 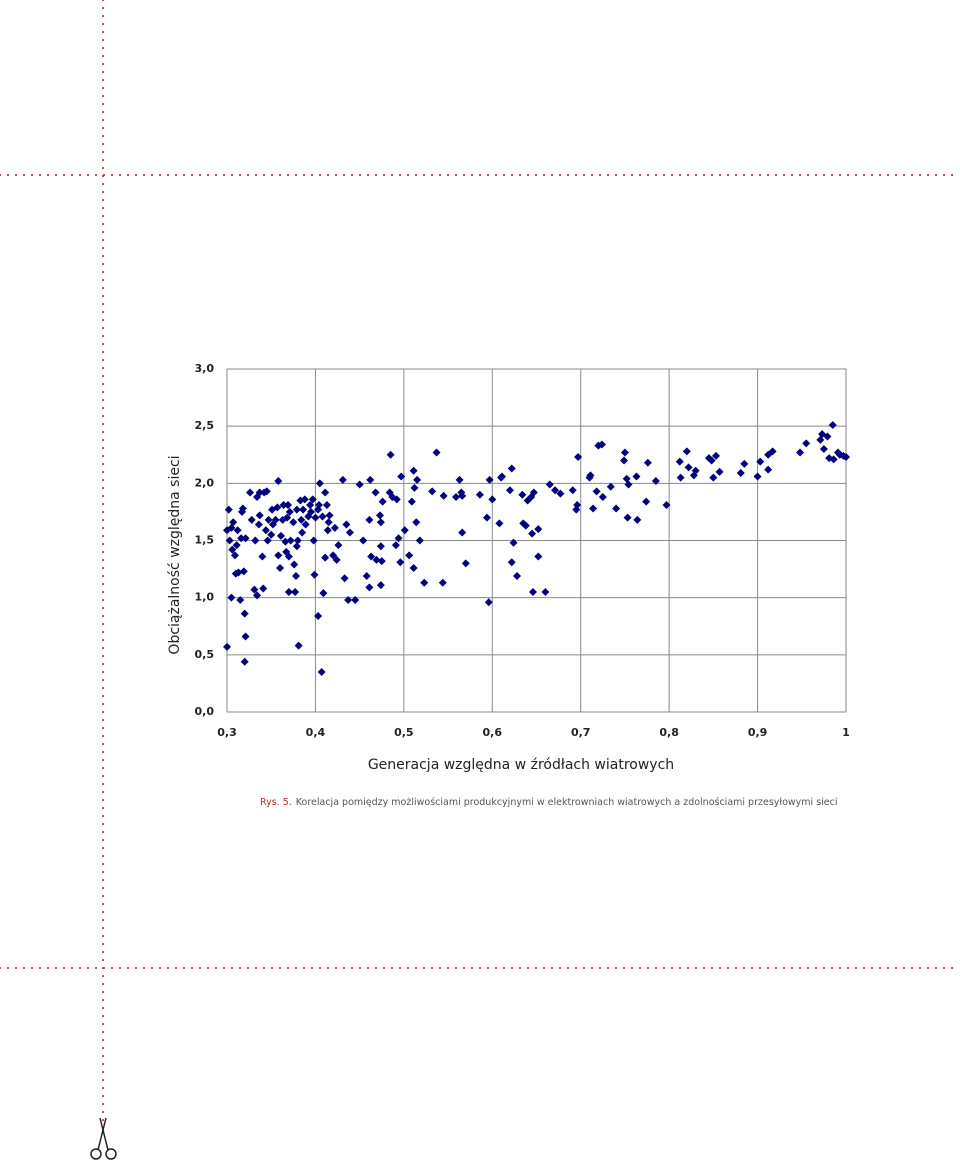 I want to click on x-tick-label: 0,6, so click(x=493, y=732).